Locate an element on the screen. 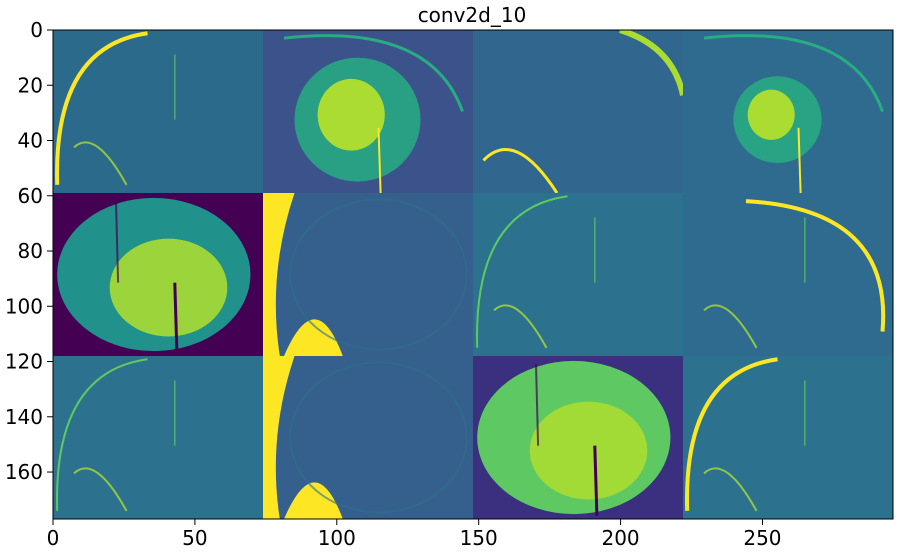 The height and width of the screenshot is (553, 899). tile-r1c3 is located at coordinates (579, 112).